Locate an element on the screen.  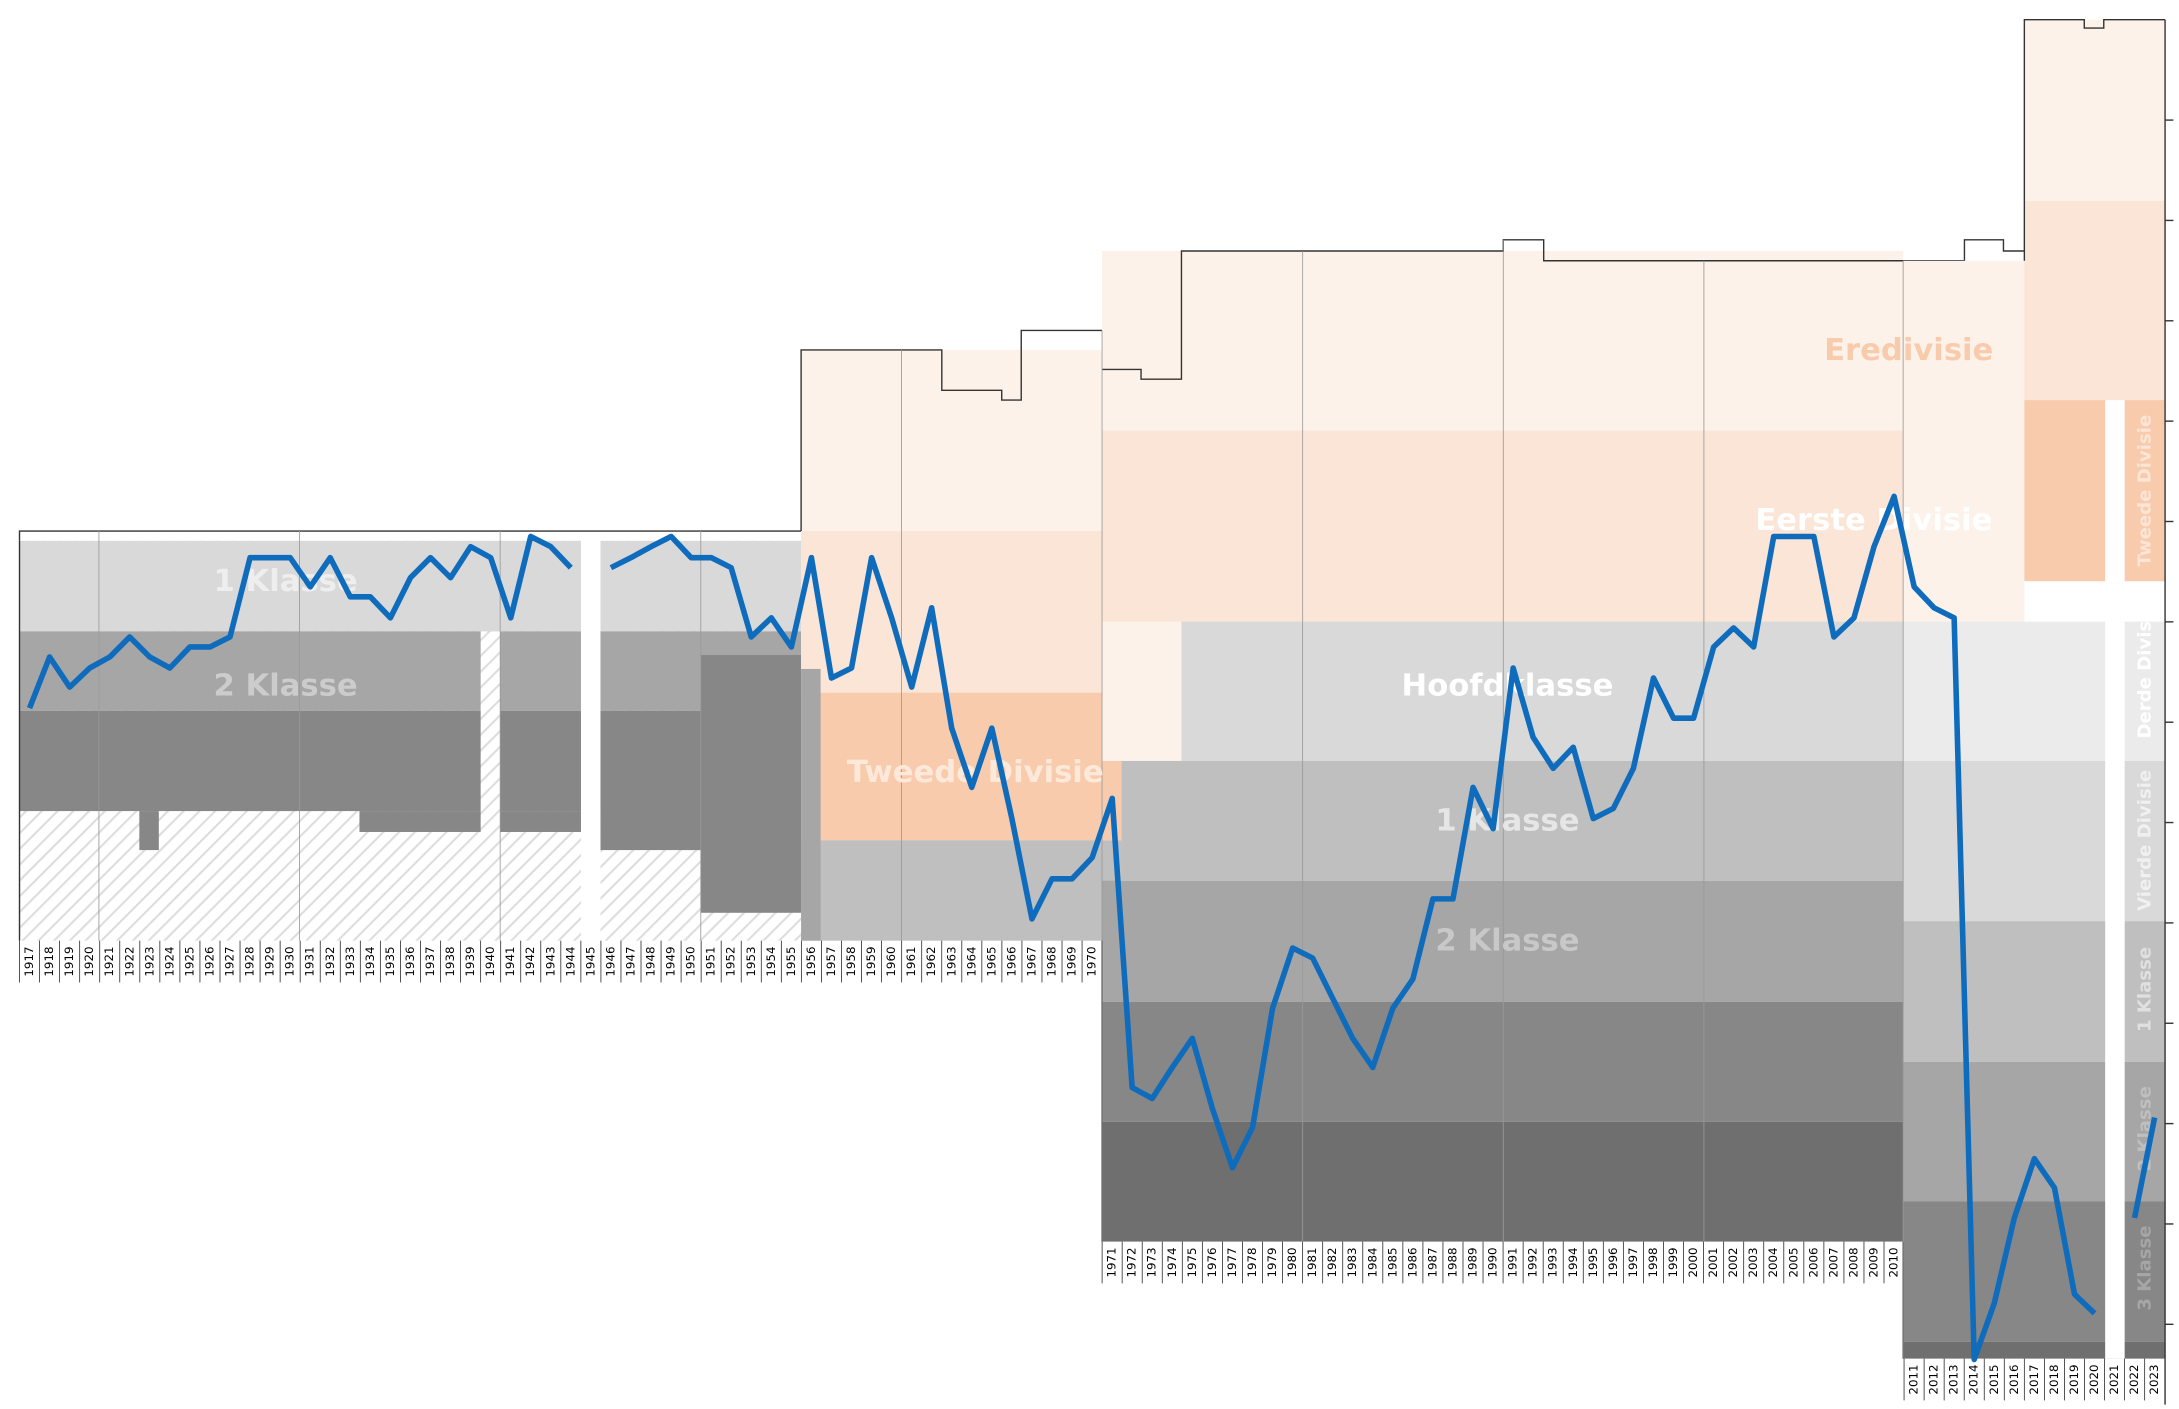
x-tick-label: 2002 is located at coordinates (1733, 1262).